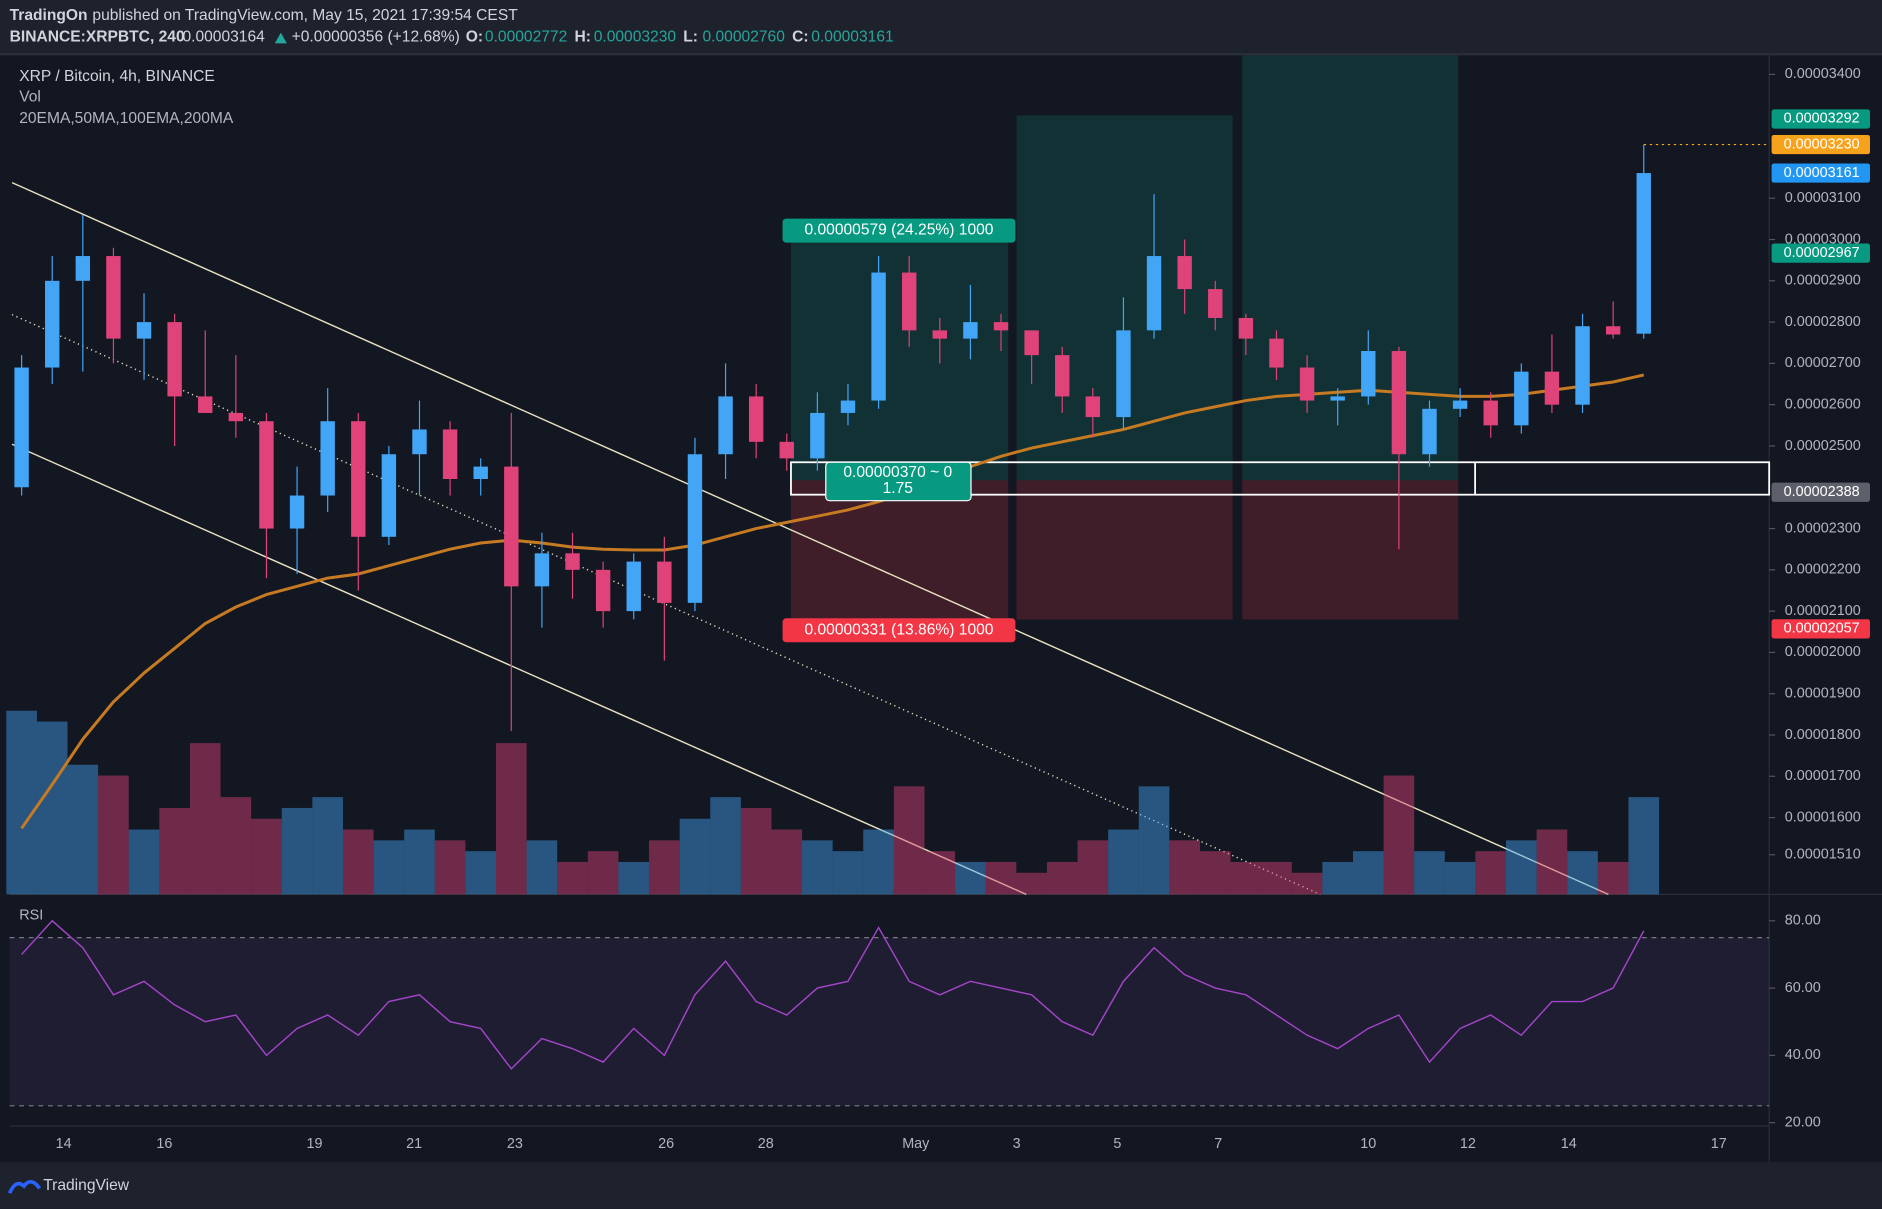 The width and height of the screenshot is (1882, 1209). Describe the element at coordinates (899, 353) in the screenshot. I see `target-zone` at that location.